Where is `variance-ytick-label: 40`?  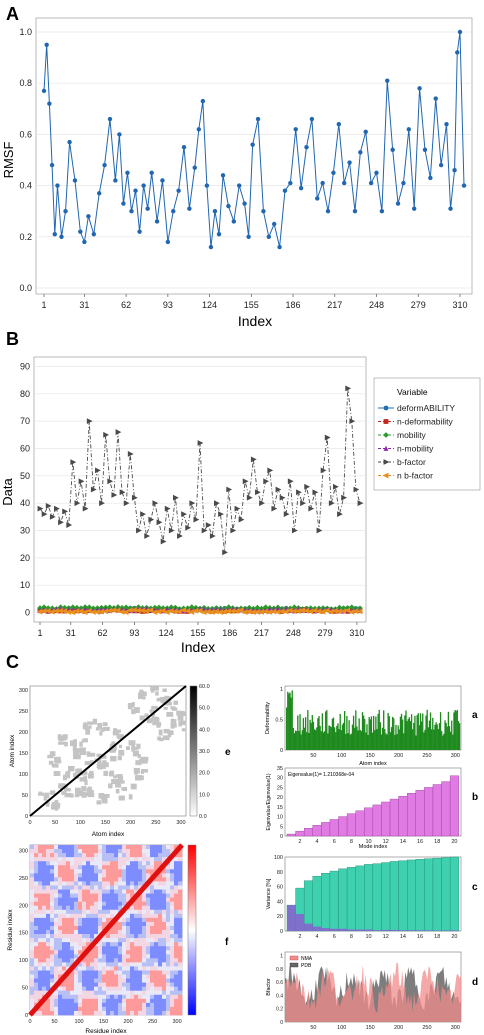
variance-ytick-label: 40 is located at coordinates (280, 902).